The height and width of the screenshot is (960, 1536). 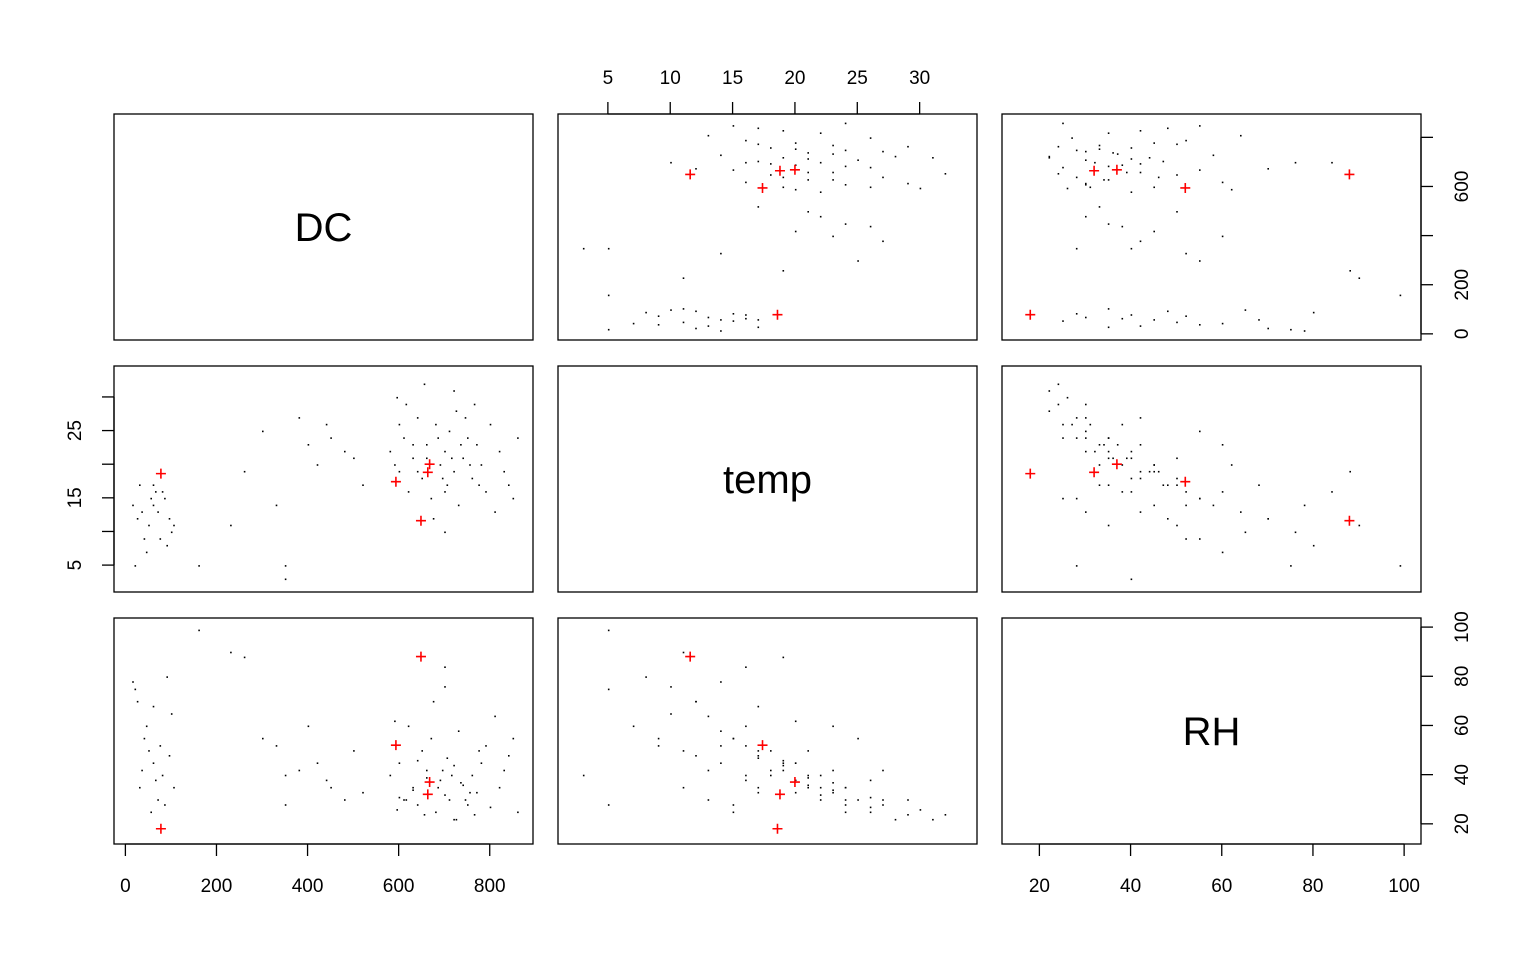 I want to click on tick-label: 30, so click(x=919, y=78).